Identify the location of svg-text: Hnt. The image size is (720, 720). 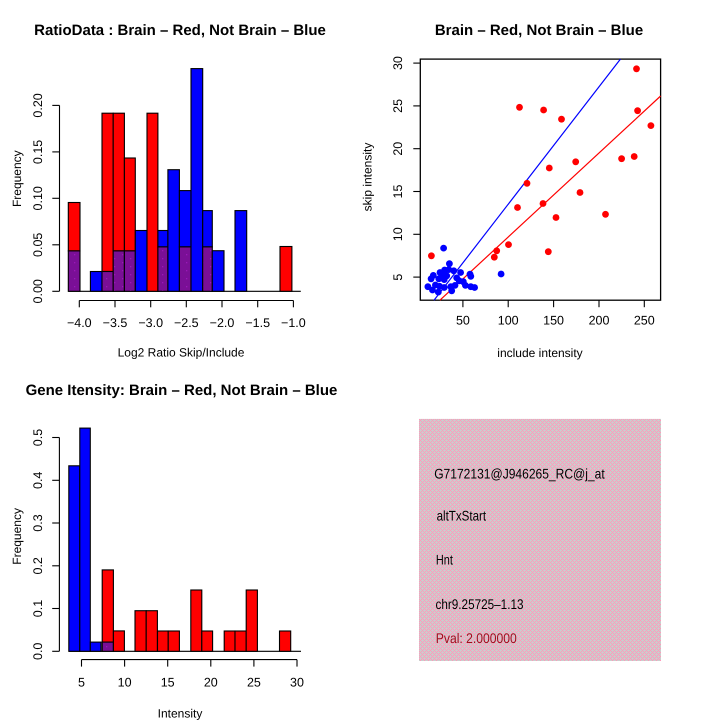
(444, 560).